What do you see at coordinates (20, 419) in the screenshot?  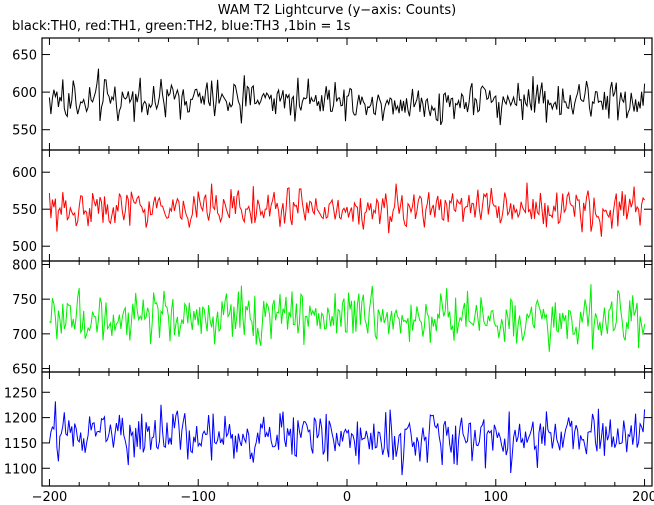 I see `y-tick-label: 1200` at bounding box center [20, 419].